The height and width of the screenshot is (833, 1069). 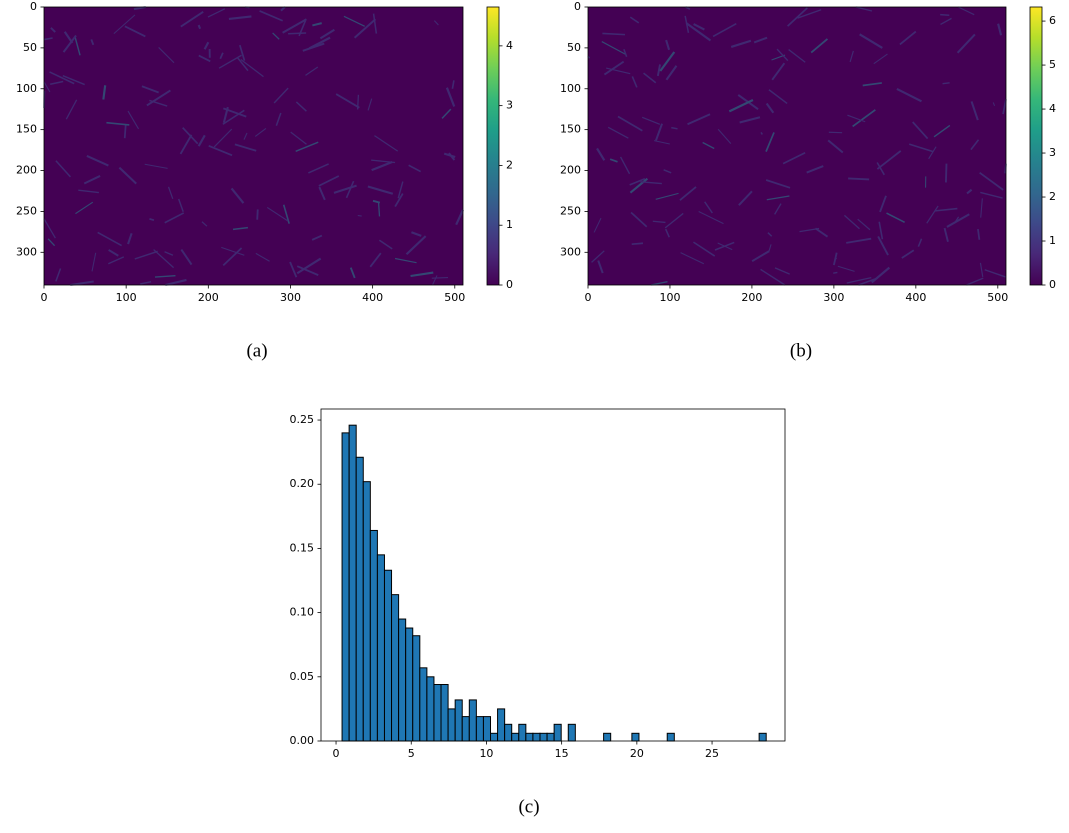 I want to click on colorbar-tick-label: 6, so click(x=1052, y=20).